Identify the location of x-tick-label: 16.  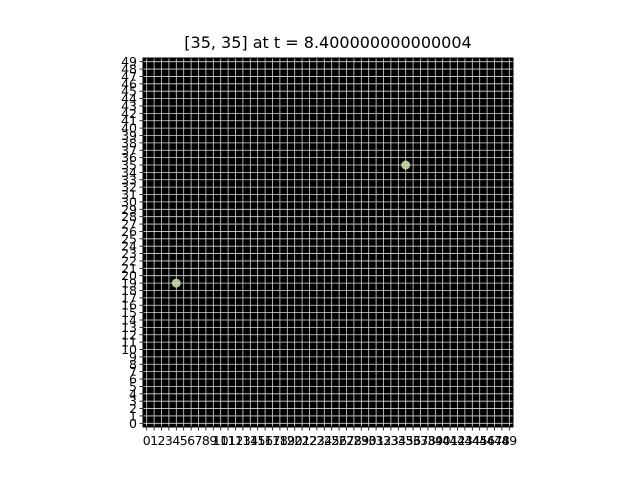
(265, 440).